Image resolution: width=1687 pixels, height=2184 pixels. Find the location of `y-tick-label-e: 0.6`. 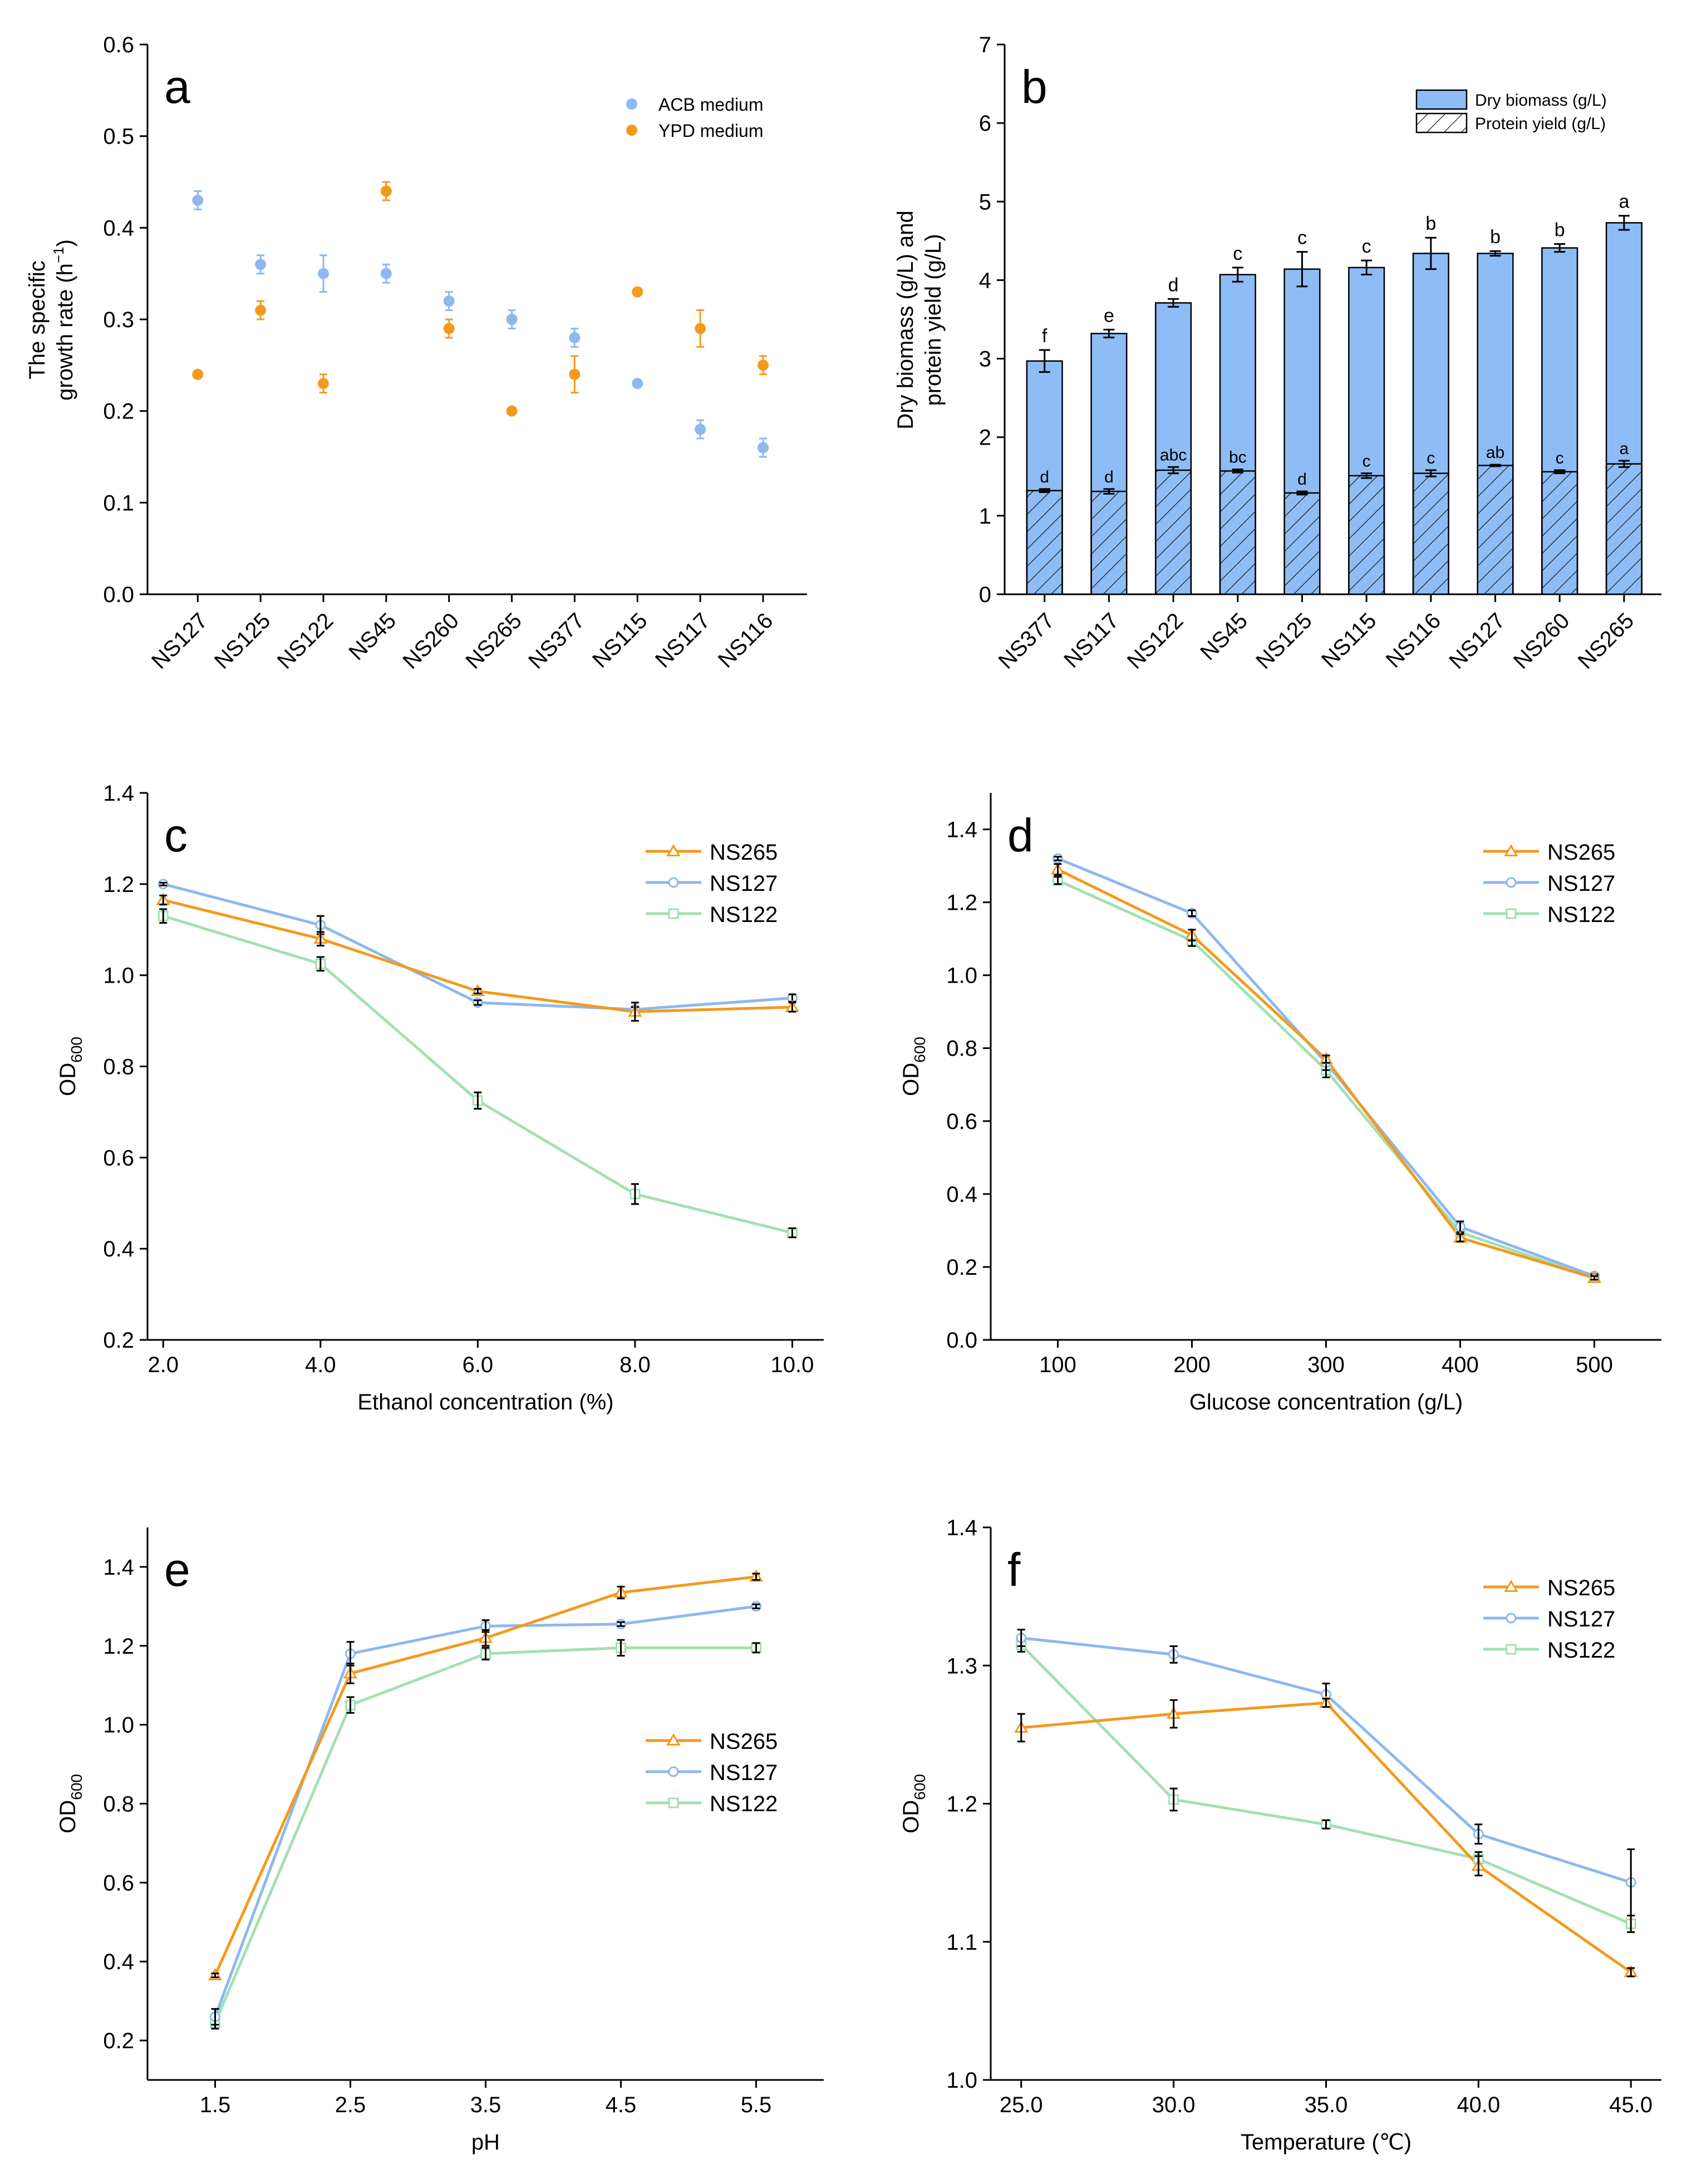

y-tick-label-e: 0.6 is located at coordinates (119, 1883).